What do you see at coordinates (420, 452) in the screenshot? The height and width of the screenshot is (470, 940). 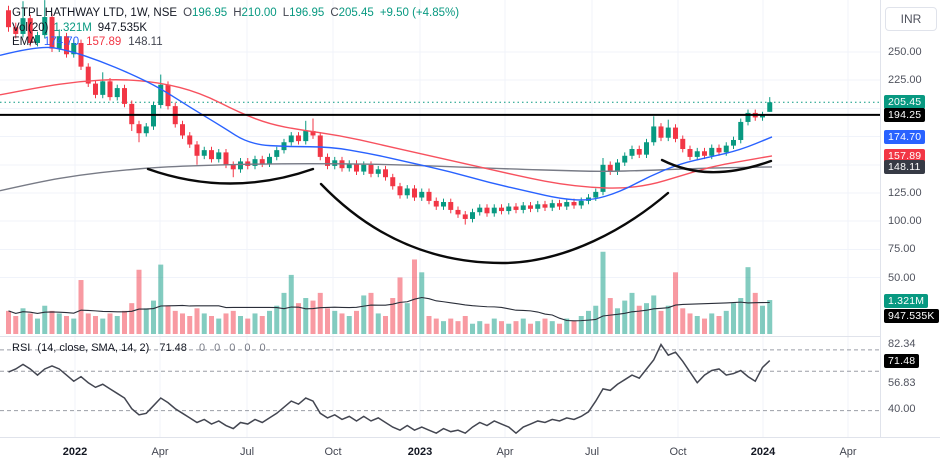 I see `time-tick-label: 2023` at bounding box center [420, 452].